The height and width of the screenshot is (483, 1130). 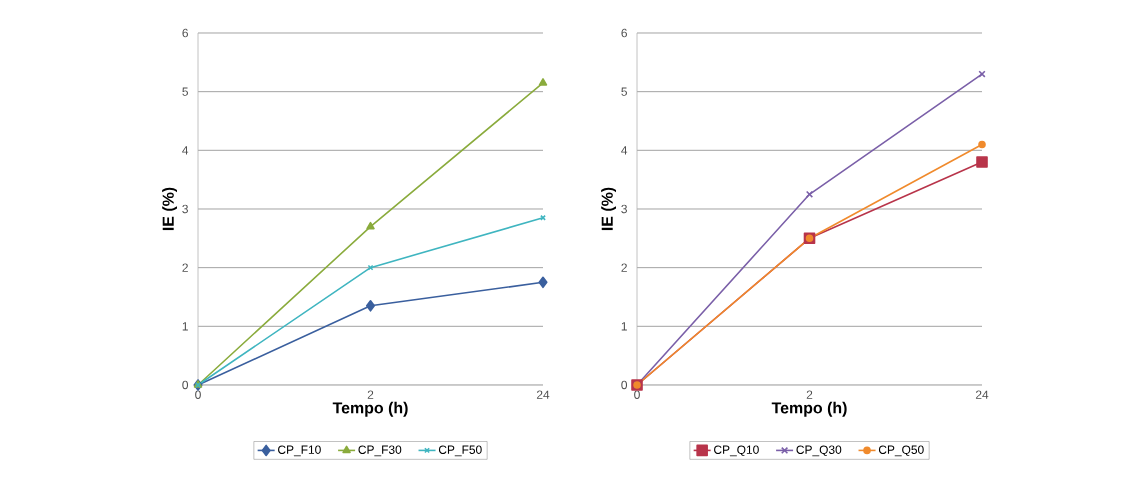 I want to click on legend-label: CP_Q10, so click(x=736, y=451).